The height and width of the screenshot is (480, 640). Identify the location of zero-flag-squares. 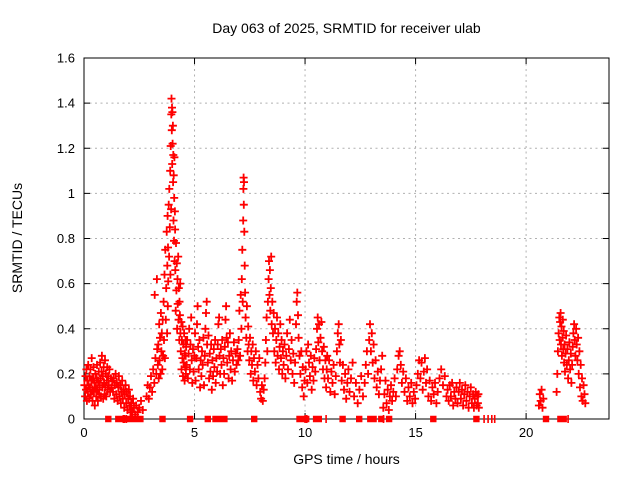
(336, 419).